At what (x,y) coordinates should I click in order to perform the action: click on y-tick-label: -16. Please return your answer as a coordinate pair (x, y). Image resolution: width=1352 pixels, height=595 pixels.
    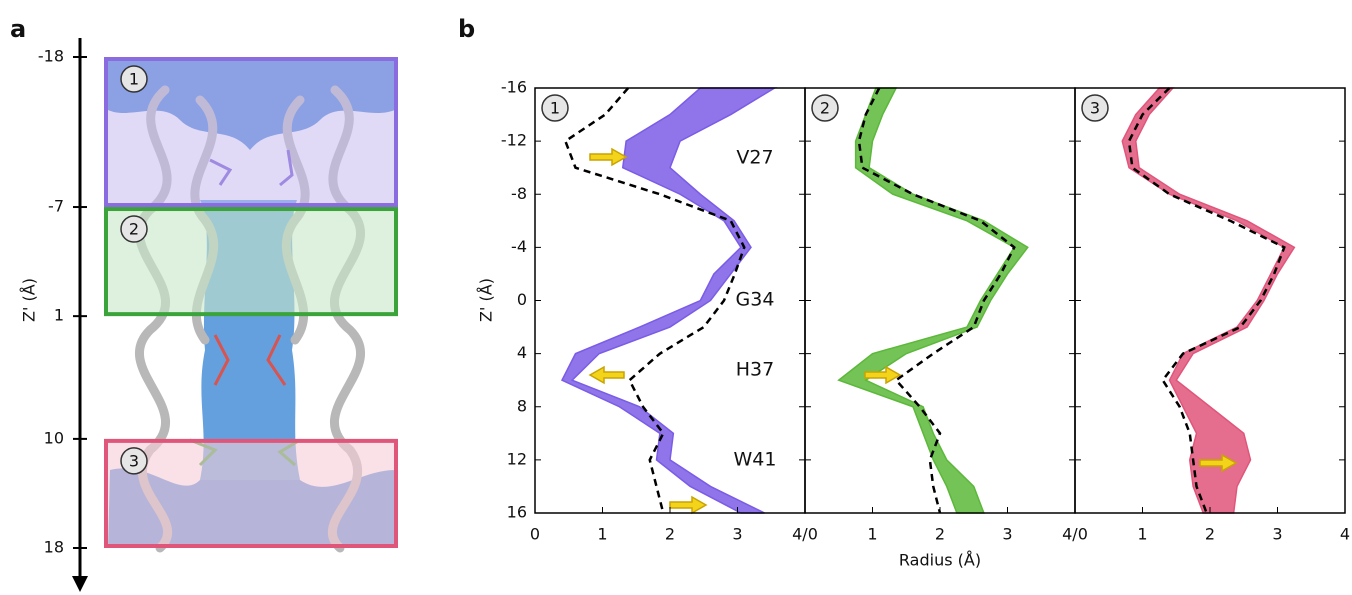
    Looking at the image, I should click on (514, 87).